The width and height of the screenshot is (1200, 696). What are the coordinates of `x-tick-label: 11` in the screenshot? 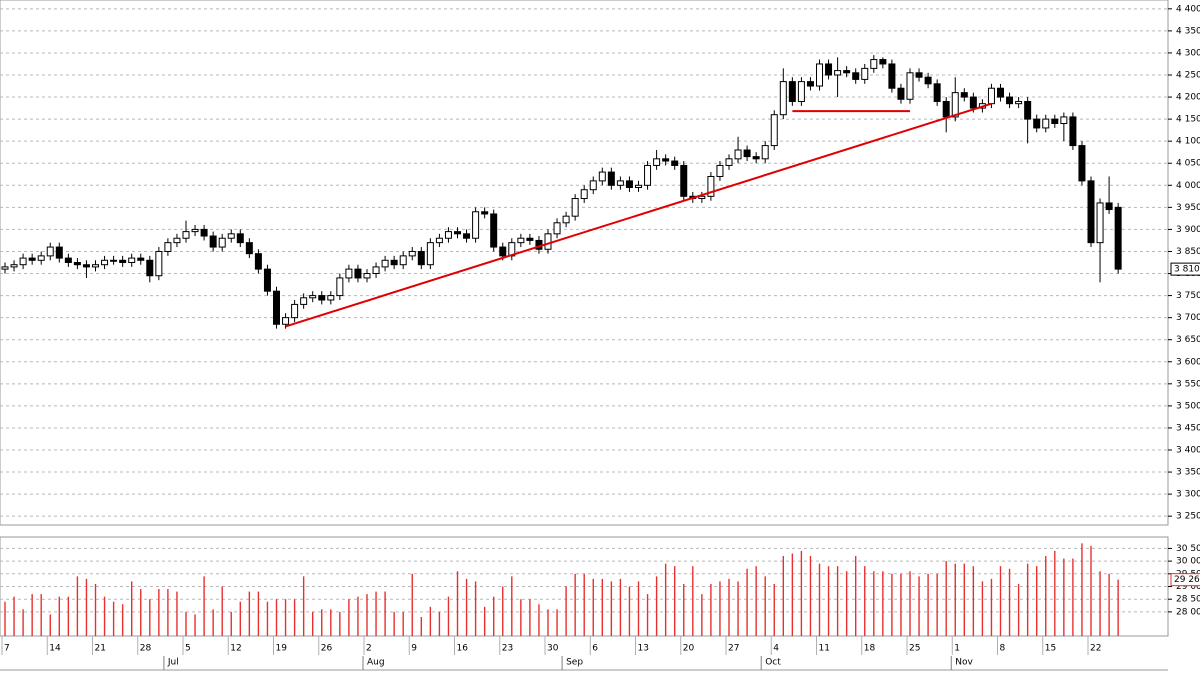 It's located at (824, 649).